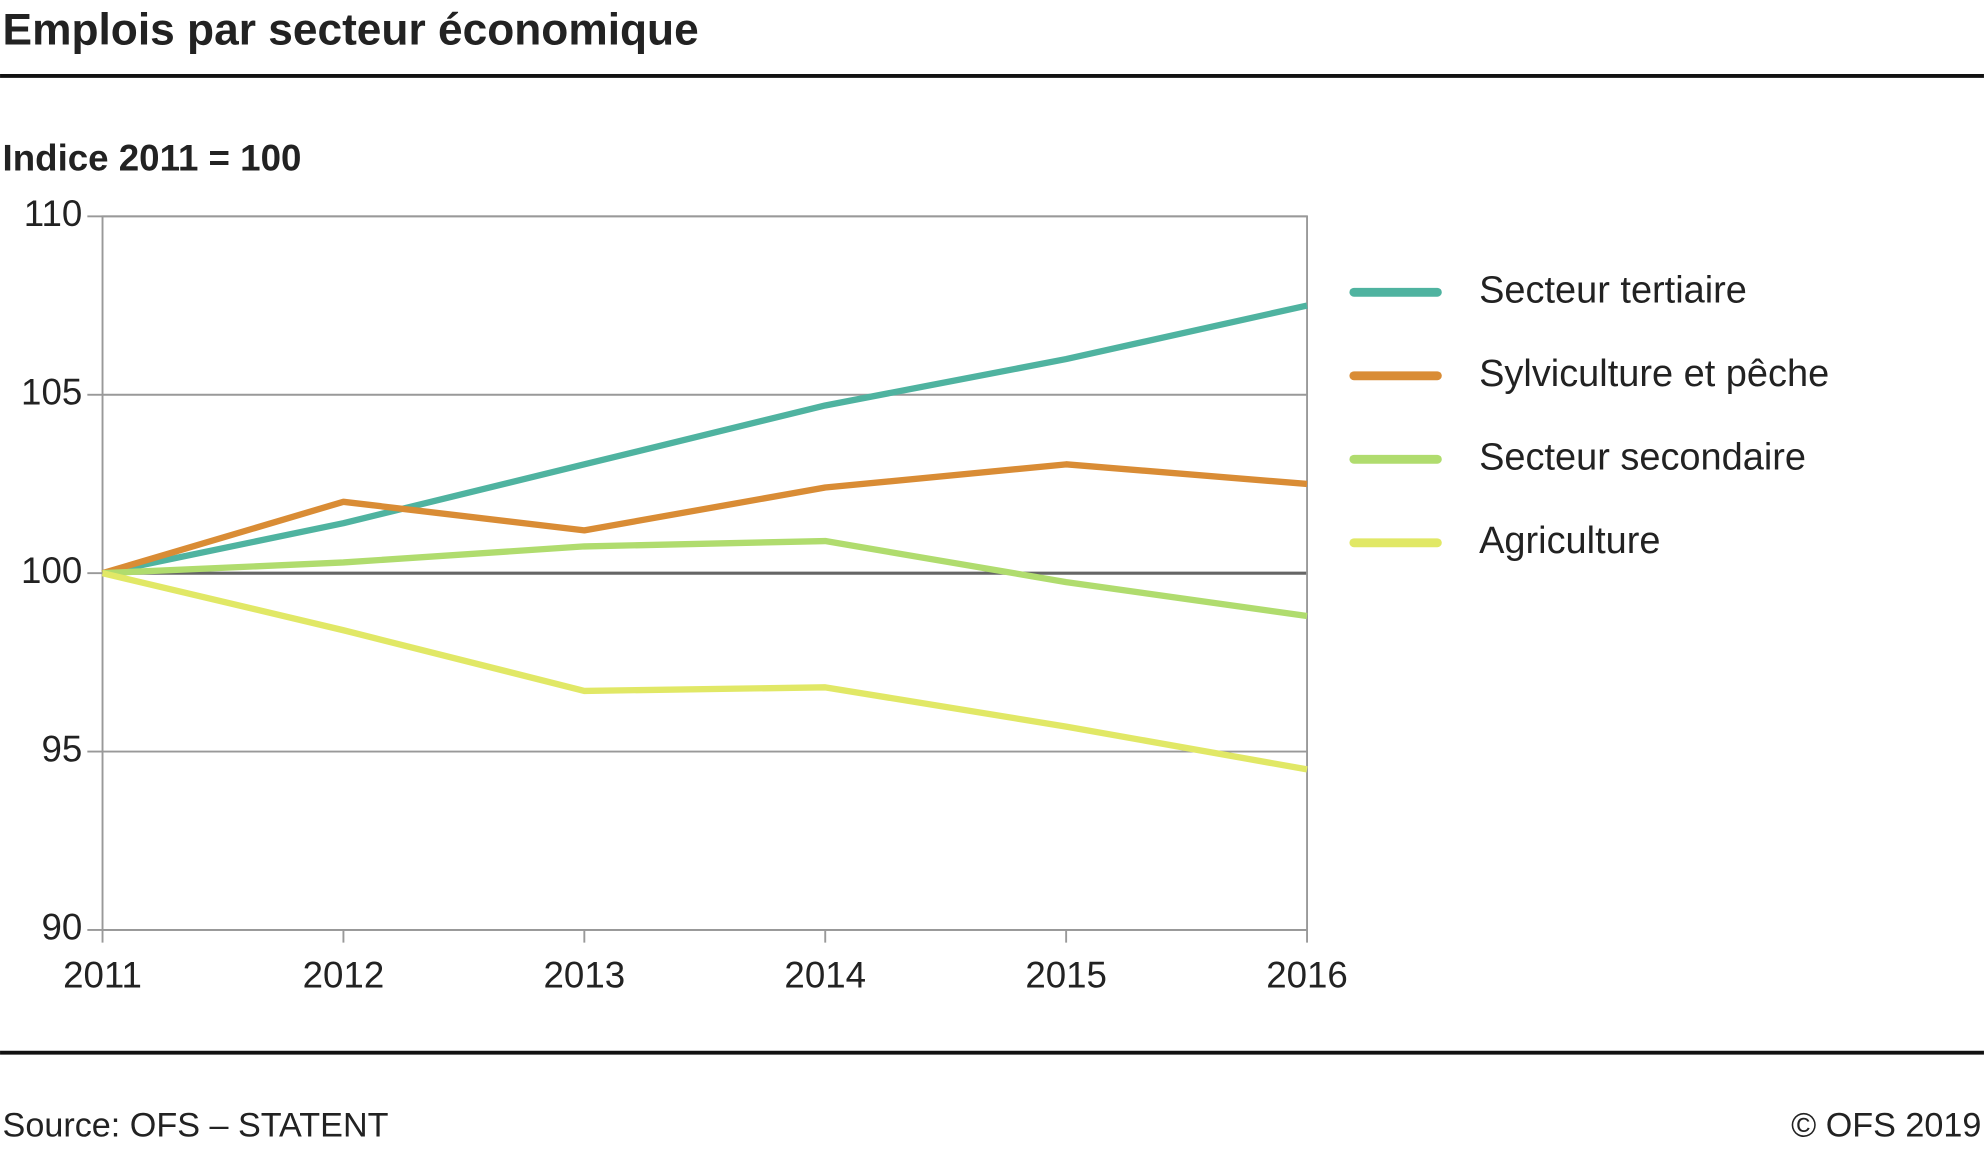  What do you see at coordinates (1066, 975) in the screenshot?
I see `x-tick-label: 2015` at bounding box center [1066, 975].